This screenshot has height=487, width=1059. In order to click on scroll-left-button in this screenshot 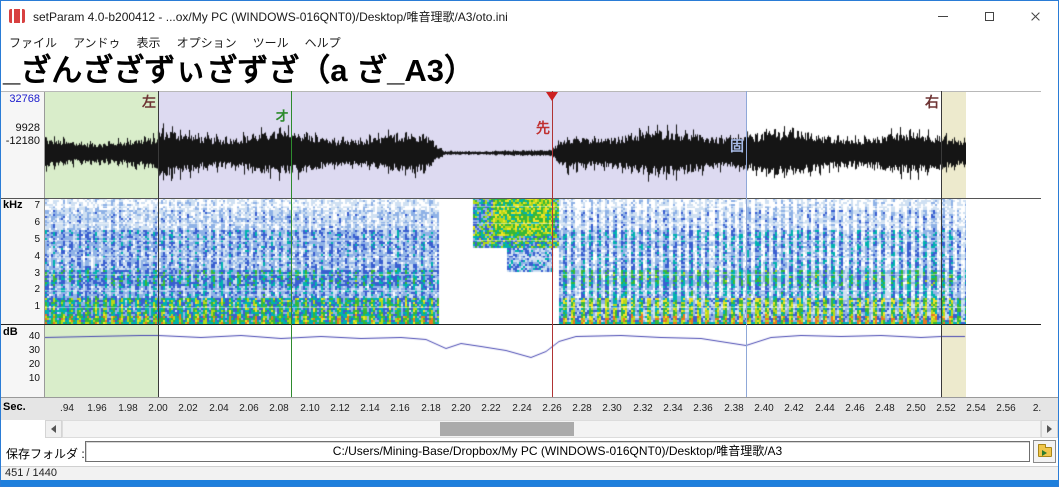, I will do `click(53, 429)`.